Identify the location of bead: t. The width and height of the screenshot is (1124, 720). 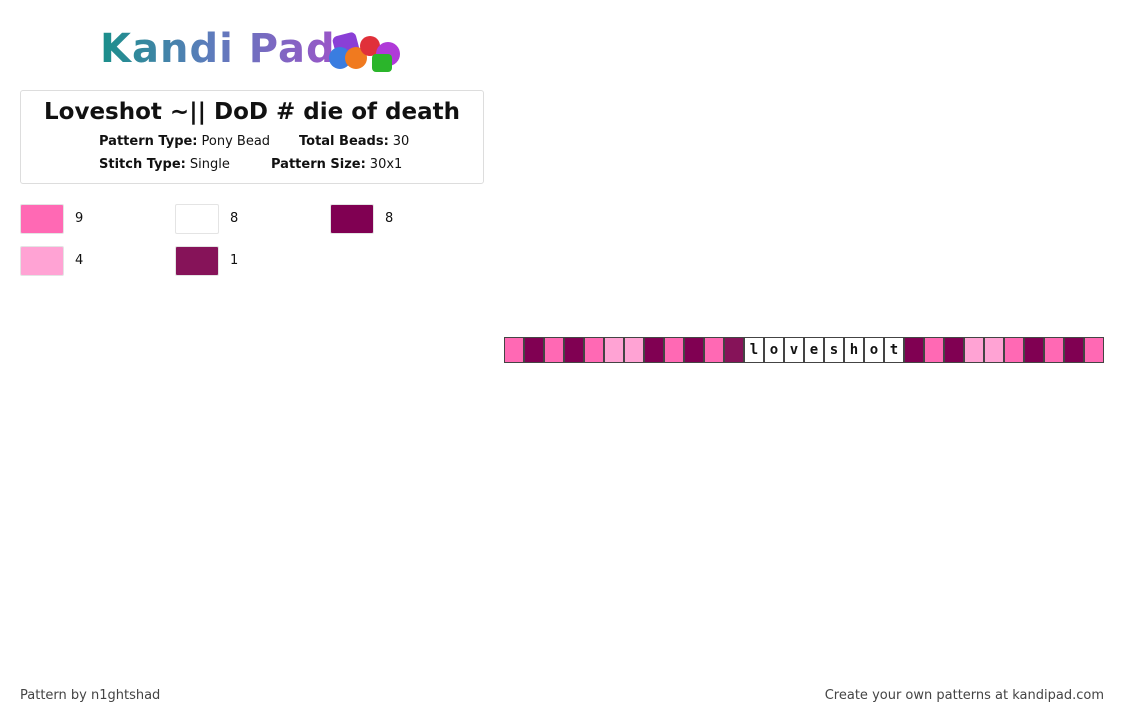
(894, 350).